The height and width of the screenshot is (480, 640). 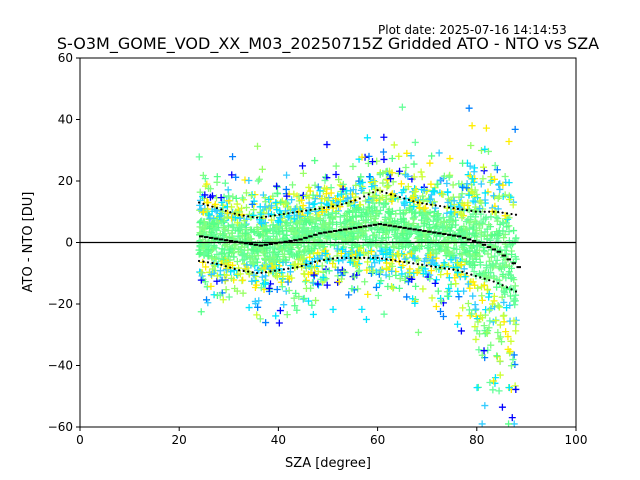 I want to click on y-axis-label: ATO - NTO [DU], so click(x=28, y=242).